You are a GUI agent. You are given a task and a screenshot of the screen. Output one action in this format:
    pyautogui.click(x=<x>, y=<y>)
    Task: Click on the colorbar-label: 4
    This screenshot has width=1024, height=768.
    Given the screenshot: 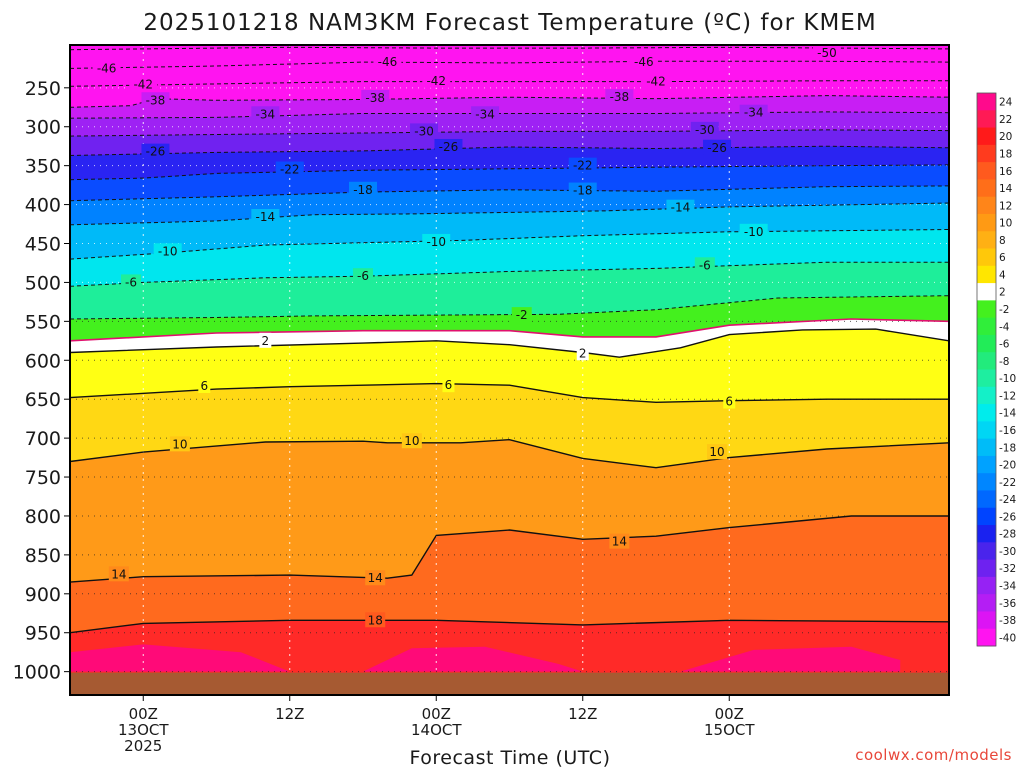 What is the action you would take?
    pyautogui.click(x=1002, y=275)
    